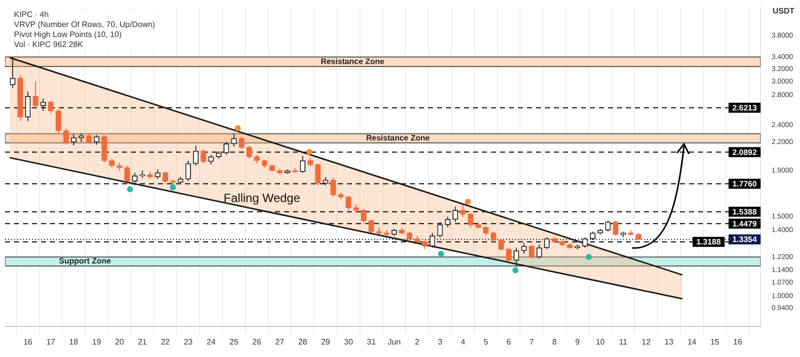 Image resolution: width=800 pixels, height=357 pixels. I want to click on x-tick-label: 14, so click(692, 341).